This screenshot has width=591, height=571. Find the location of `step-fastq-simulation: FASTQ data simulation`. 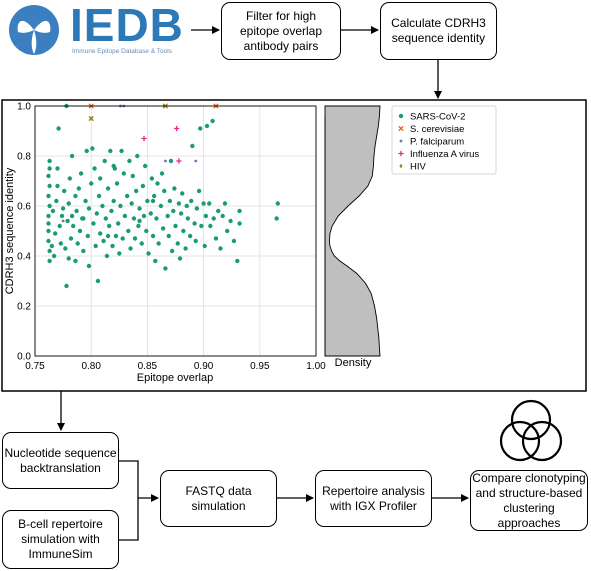

step-fastq-simulation: FASTQ data simulation is located at coordinates (218, 498).